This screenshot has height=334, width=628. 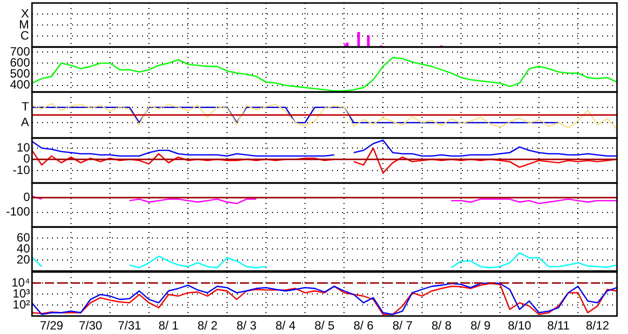 What do you see at coordinates (23, 147) in the screenshot?
I see `y-tick-label: 10` at bounding box center [23, 147].